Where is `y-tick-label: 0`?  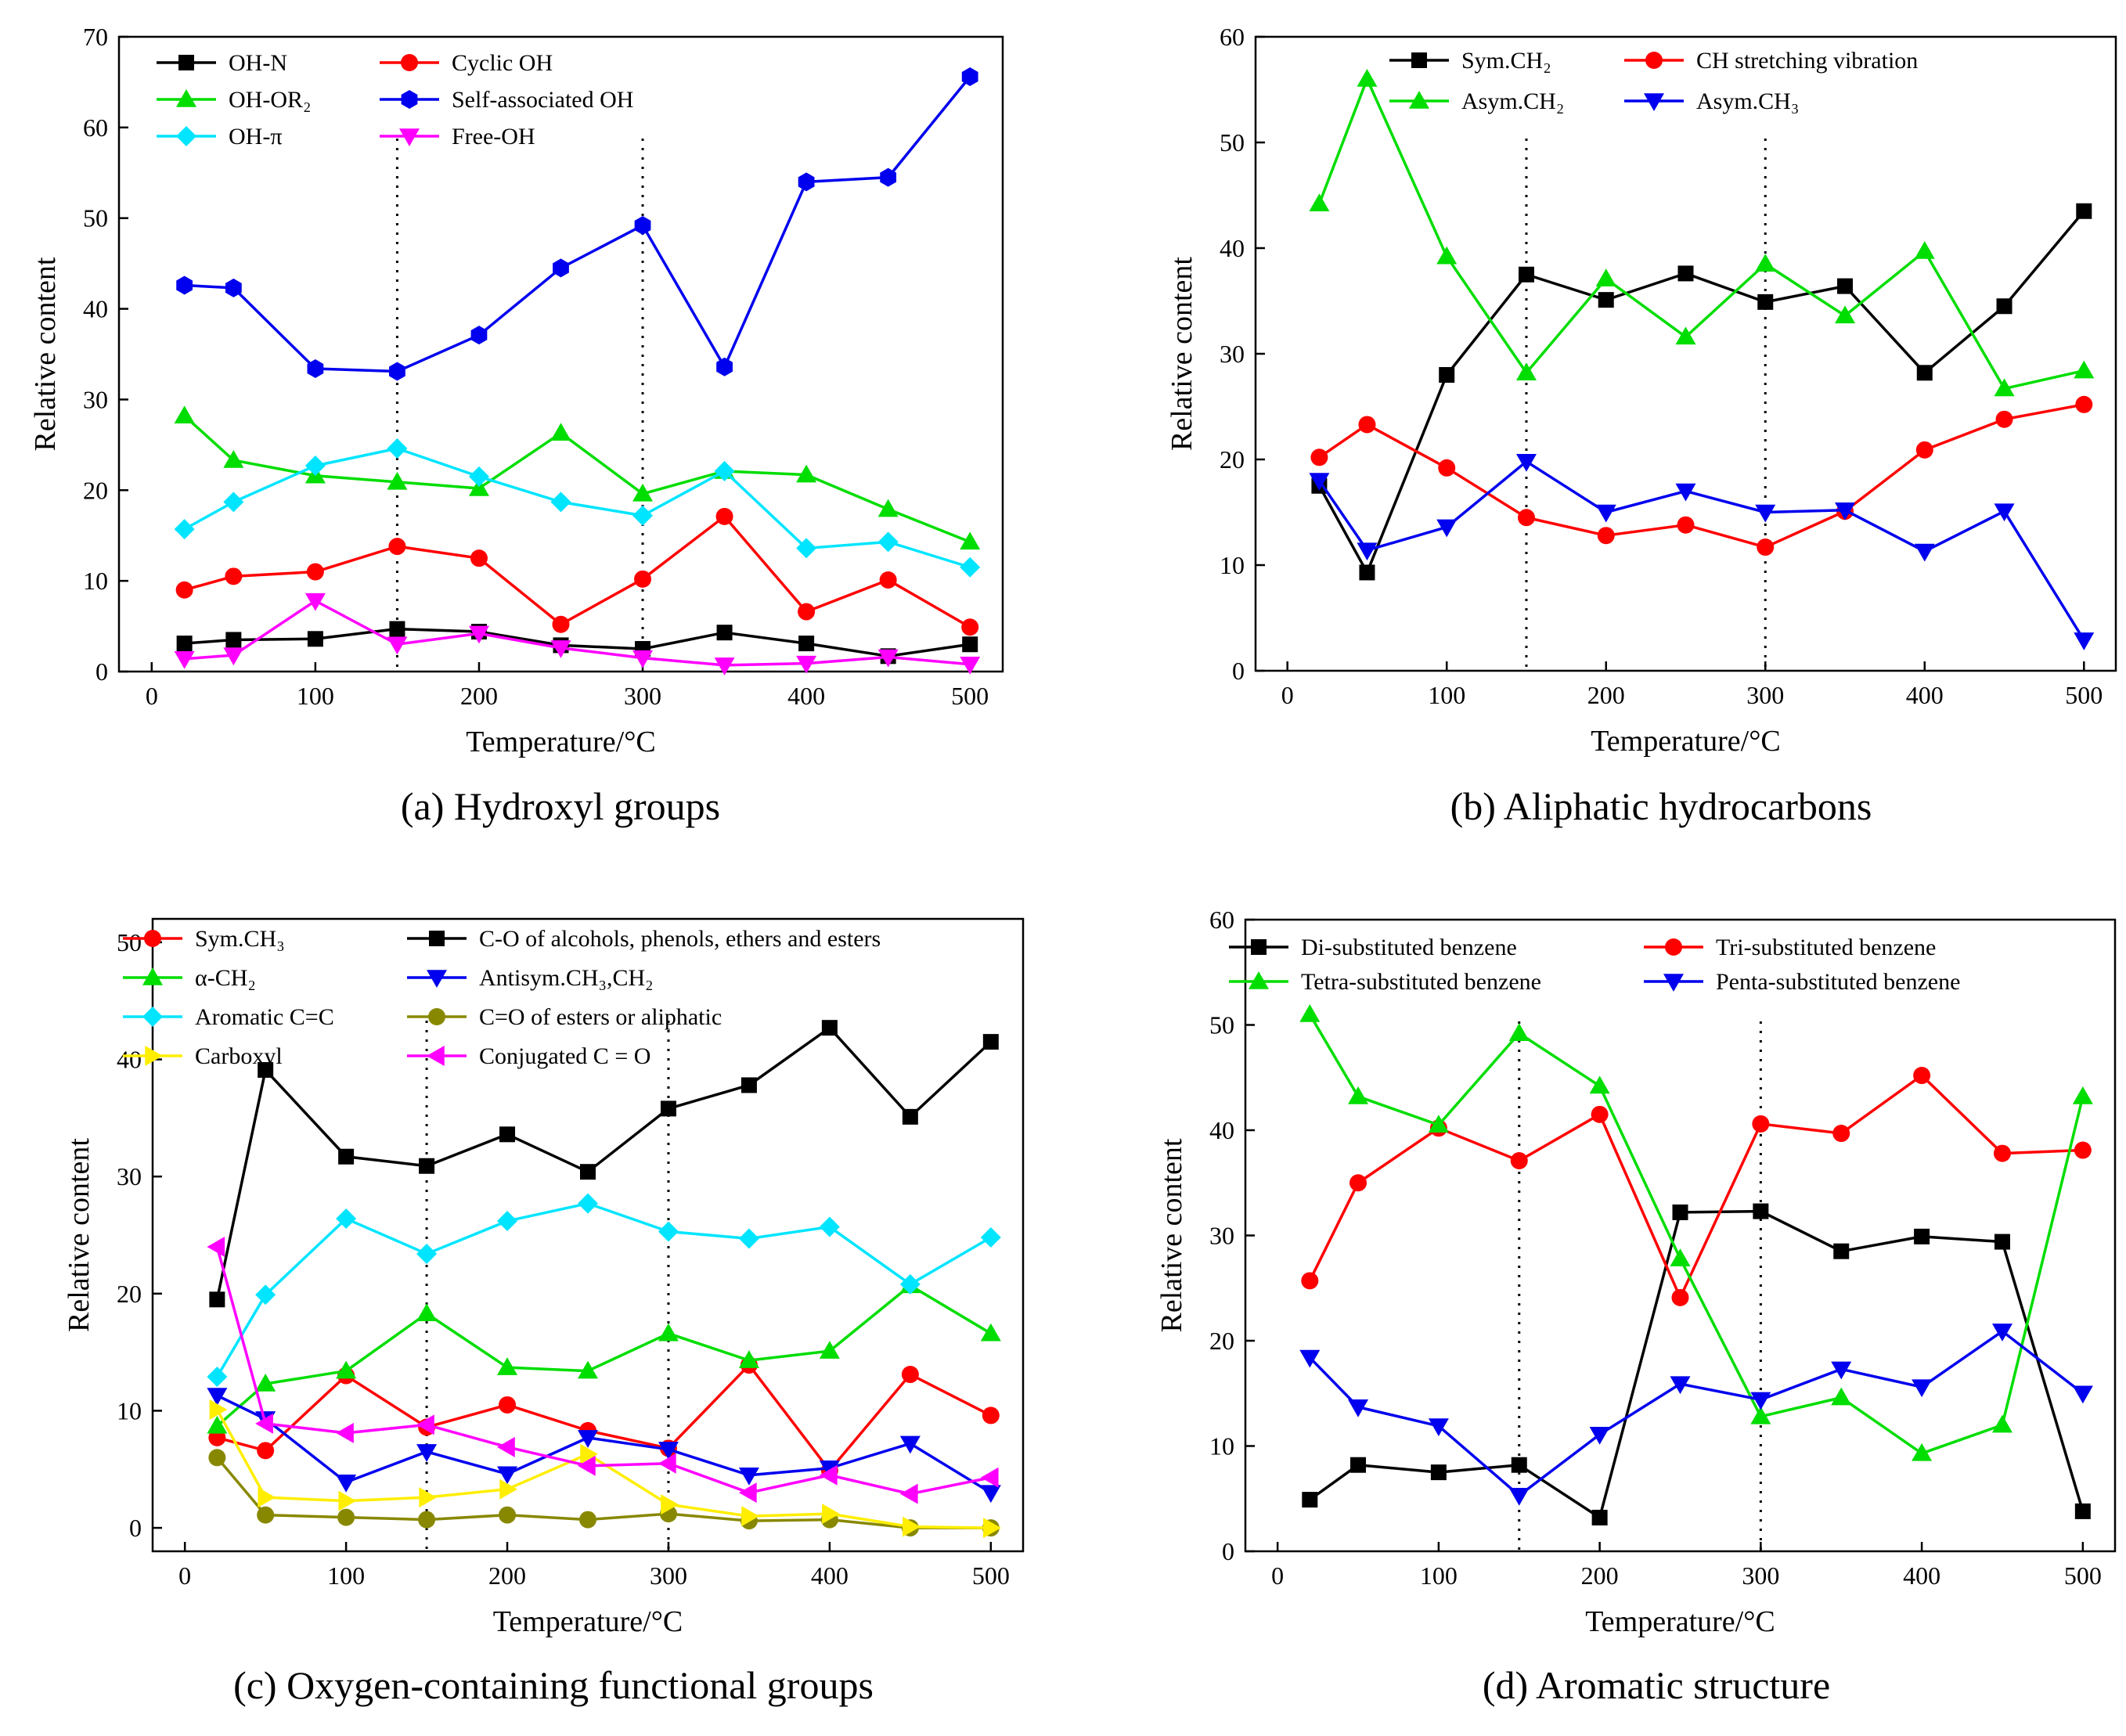 y-tick-label: 0 is located at coordinates (135, 1528).